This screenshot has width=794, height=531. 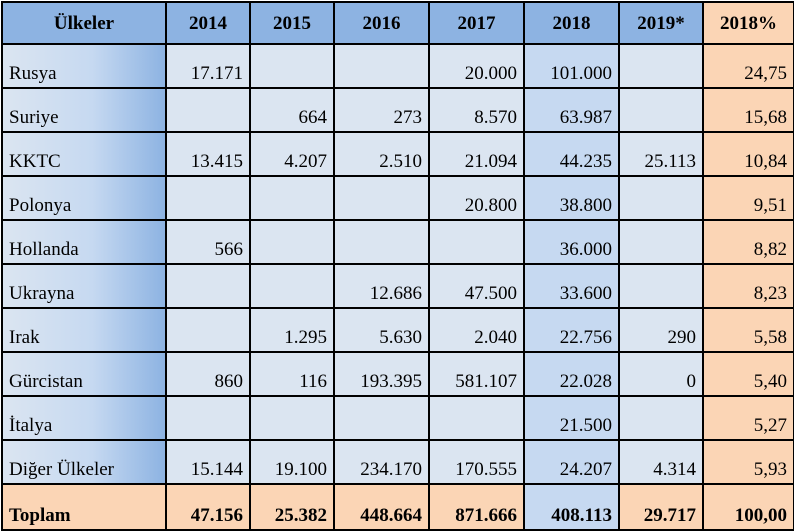 What do you see at coordinates (84, 110) in the screenshot?
I see `cell-country: Suriye` at bounding box center [84, 110].